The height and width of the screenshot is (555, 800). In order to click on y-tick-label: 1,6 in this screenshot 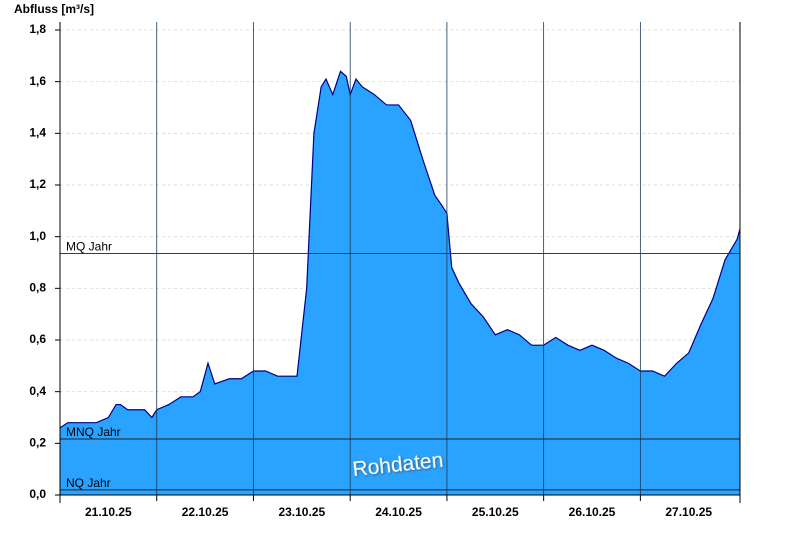, I will do `click(37, 81)`.